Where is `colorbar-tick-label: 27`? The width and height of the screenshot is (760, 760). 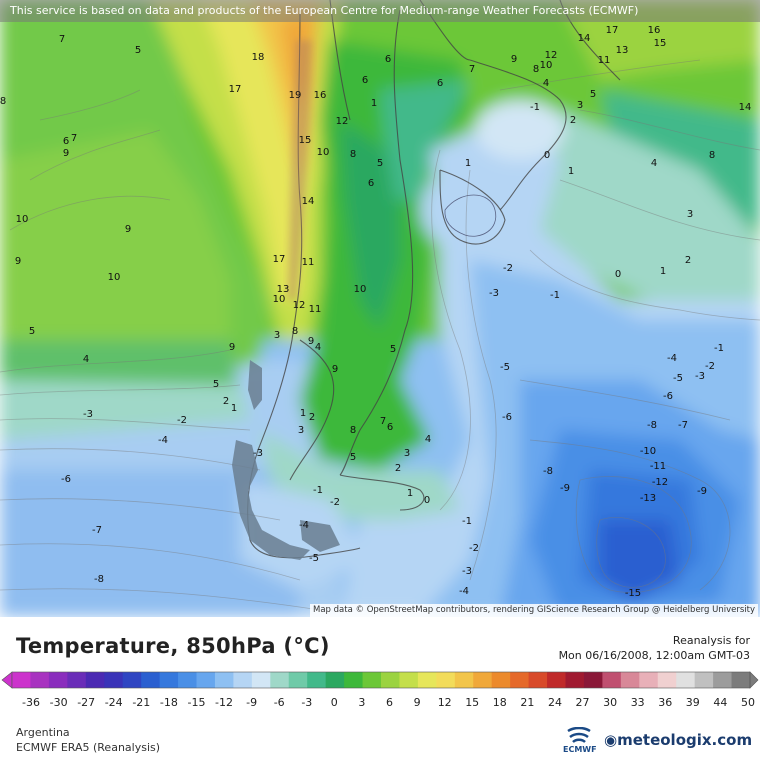 colorbar-tick-label: 27 is located at coordinates (582, 702).